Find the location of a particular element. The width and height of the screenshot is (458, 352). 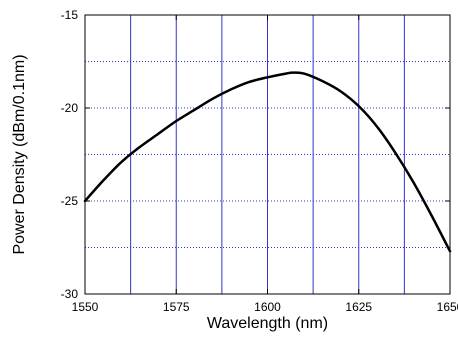

y-tick-label-1: -25 is located at coordinates (70, 201).